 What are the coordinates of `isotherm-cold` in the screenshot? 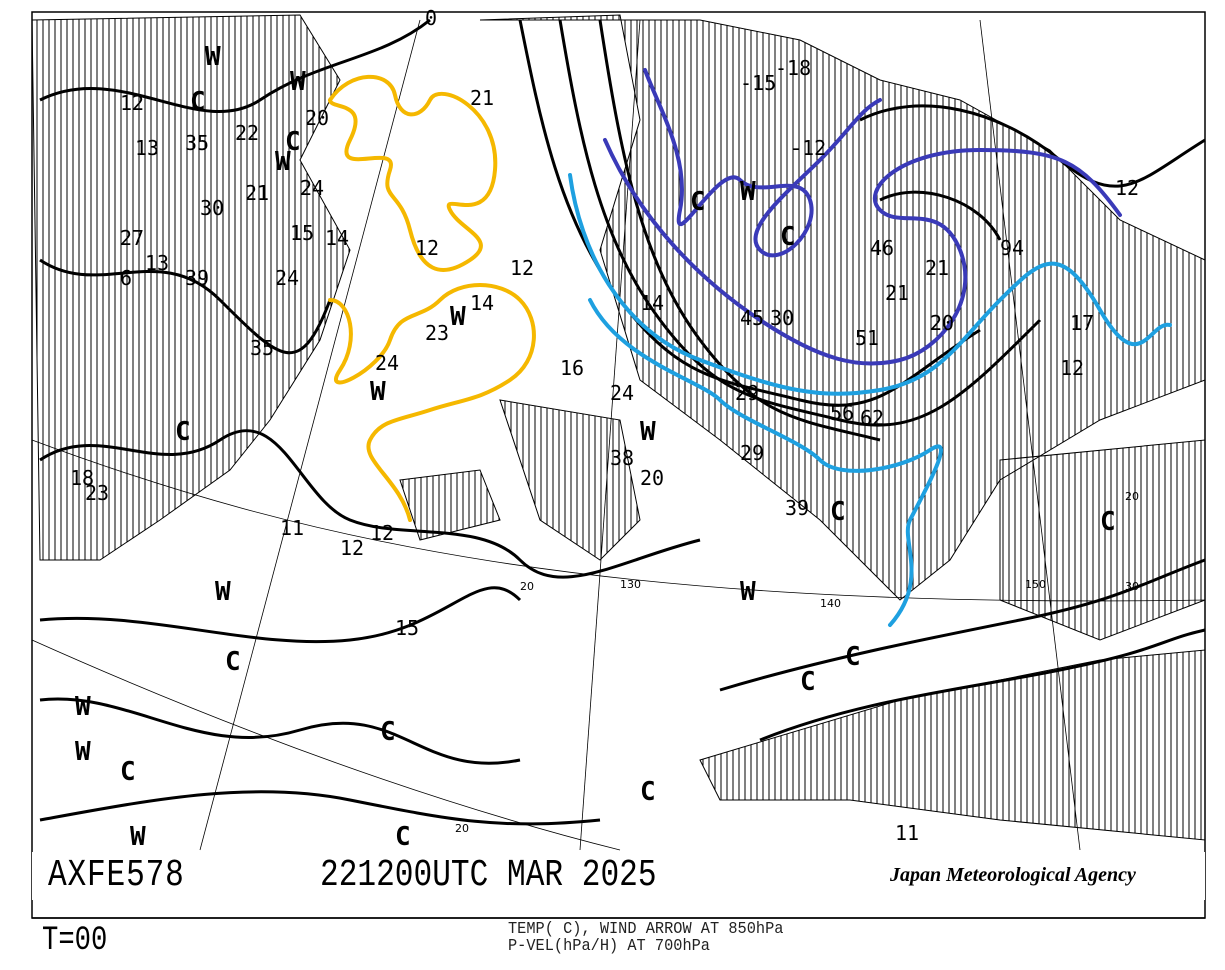 It's located at (862, 217).